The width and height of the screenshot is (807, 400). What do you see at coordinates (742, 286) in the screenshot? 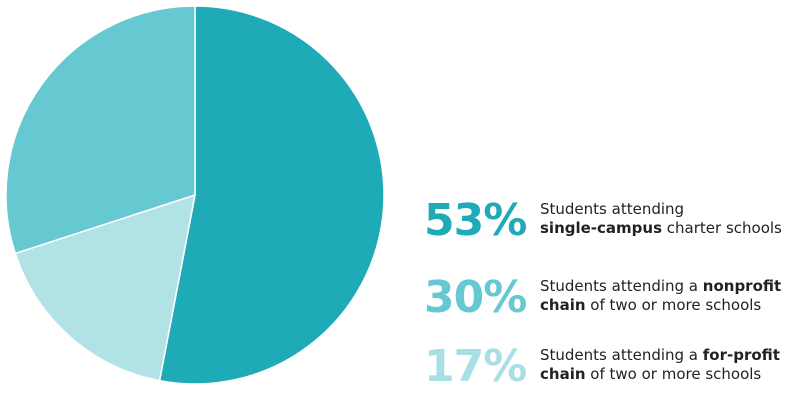
I see `legend-bold-text: nonprofit` at bounding box center [742, 286].